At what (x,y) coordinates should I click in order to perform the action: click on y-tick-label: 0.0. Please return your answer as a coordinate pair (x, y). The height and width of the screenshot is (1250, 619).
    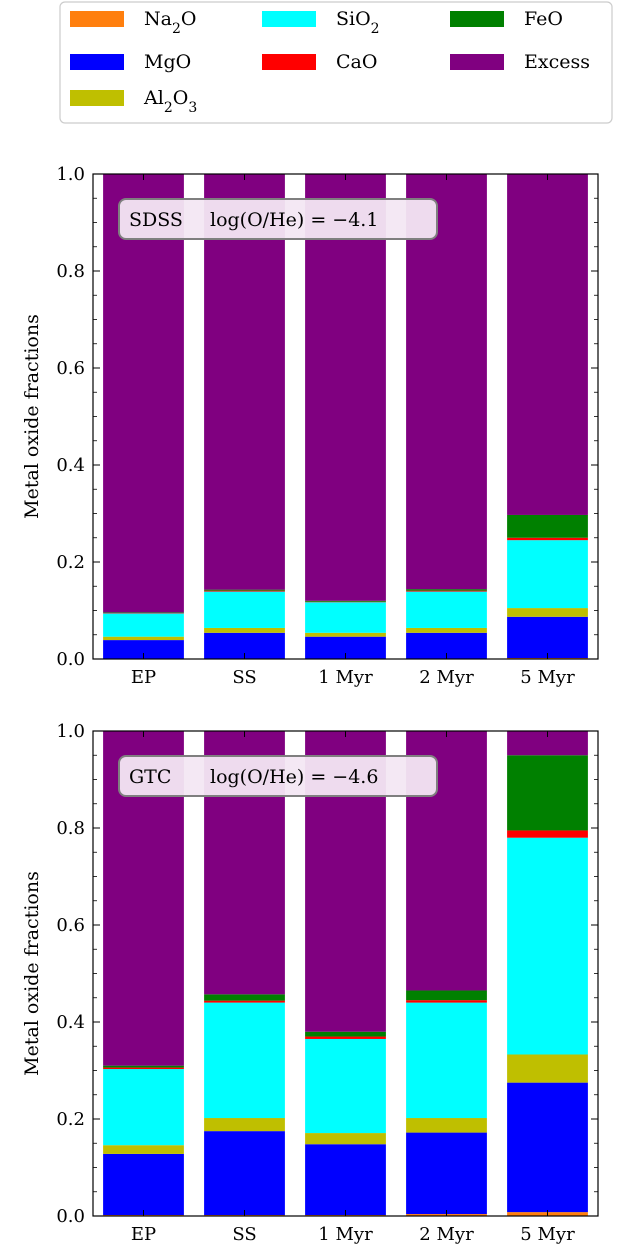
    Looking at the image, I should click on (70, 659).